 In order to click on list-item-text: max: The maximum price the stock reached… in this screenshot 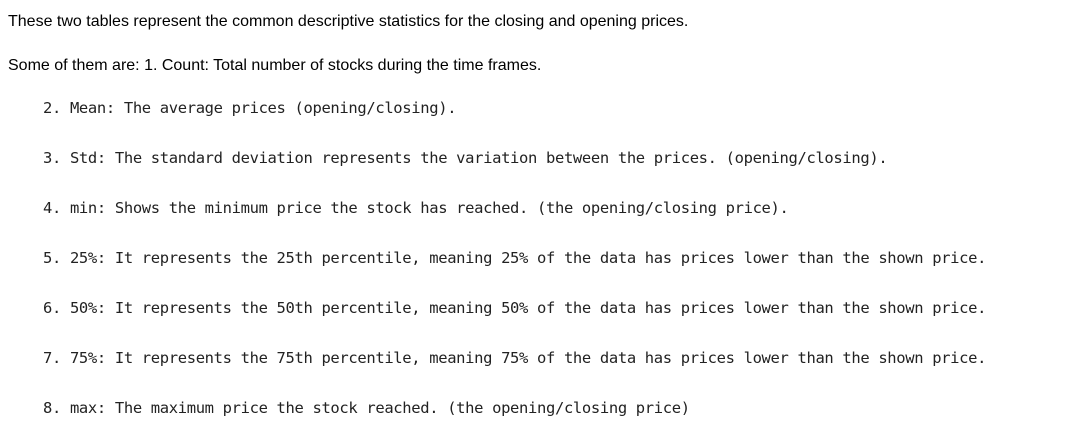, I will do `click(379, 408)`.